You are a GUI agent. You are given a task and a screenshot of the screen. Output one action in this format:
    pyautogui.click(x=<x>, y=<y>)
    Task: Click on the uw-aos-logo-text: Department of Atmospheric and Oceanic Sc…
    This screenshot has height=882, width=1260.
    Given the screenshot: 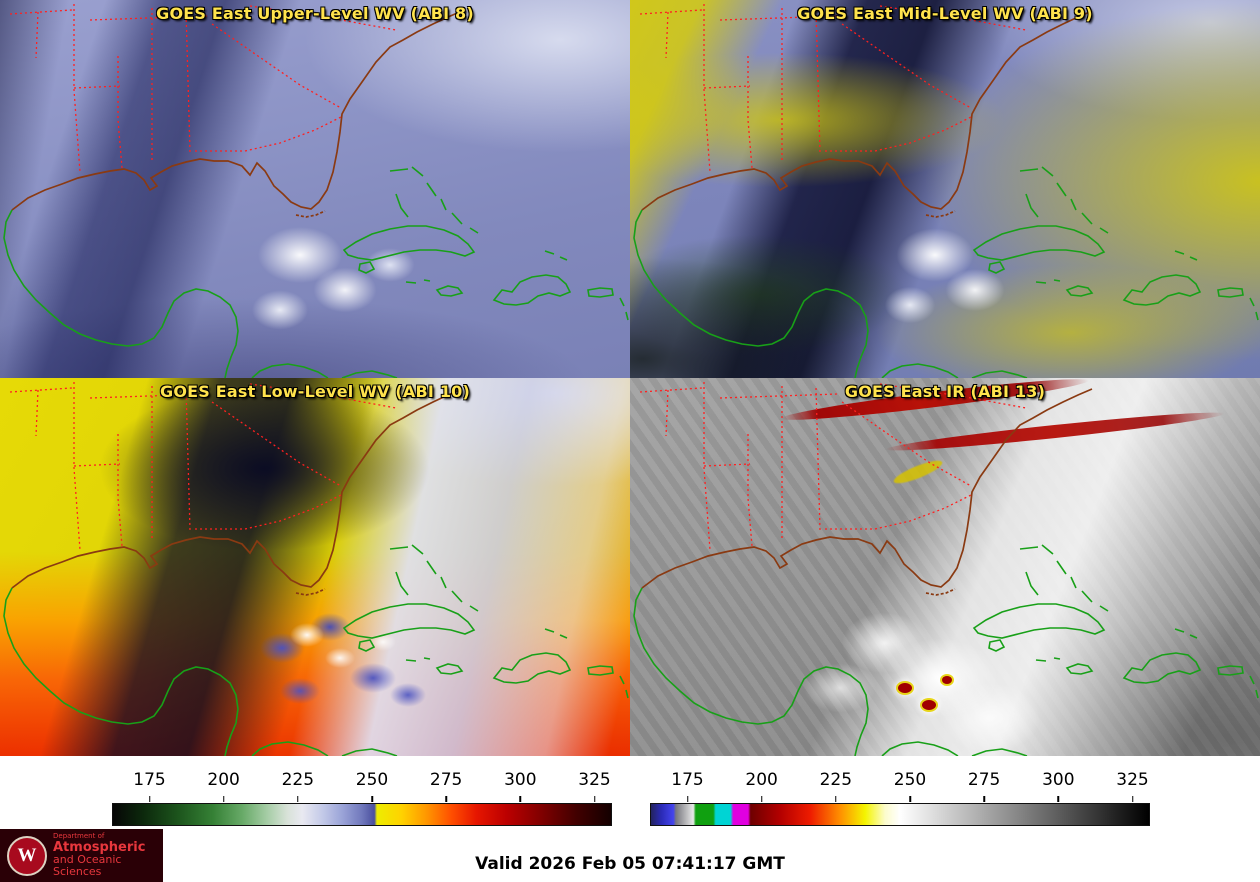 What is the action you would take?
    pyautogui.click(x=108, y=855)
    